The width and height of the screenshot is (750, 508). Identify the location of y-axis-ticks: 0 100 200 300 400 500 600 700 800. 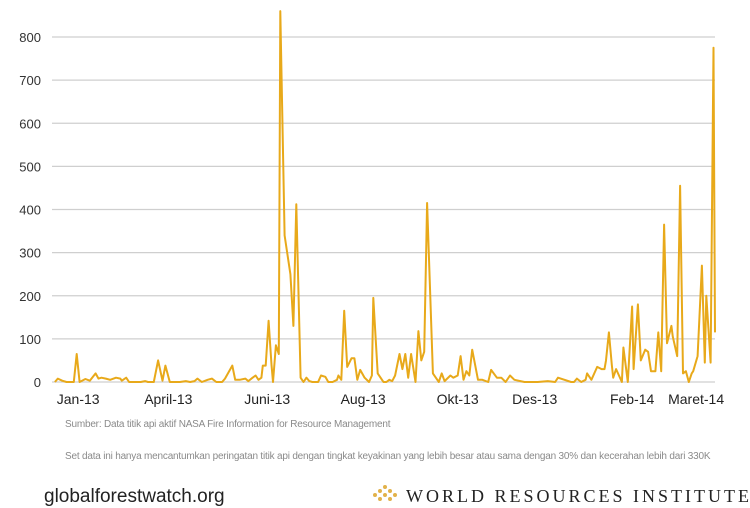
(30, 210).